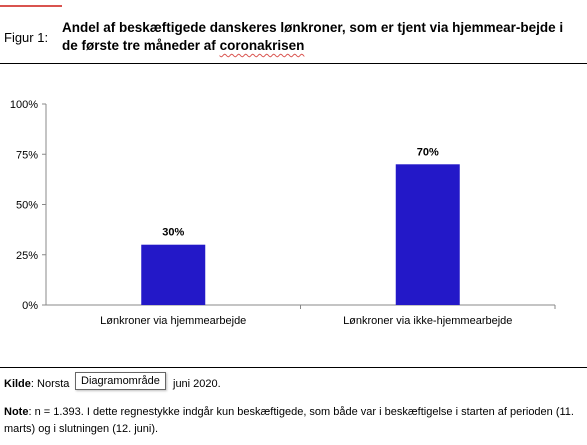  I want to click on source-suffix: juni 2020., so click(197, 384).